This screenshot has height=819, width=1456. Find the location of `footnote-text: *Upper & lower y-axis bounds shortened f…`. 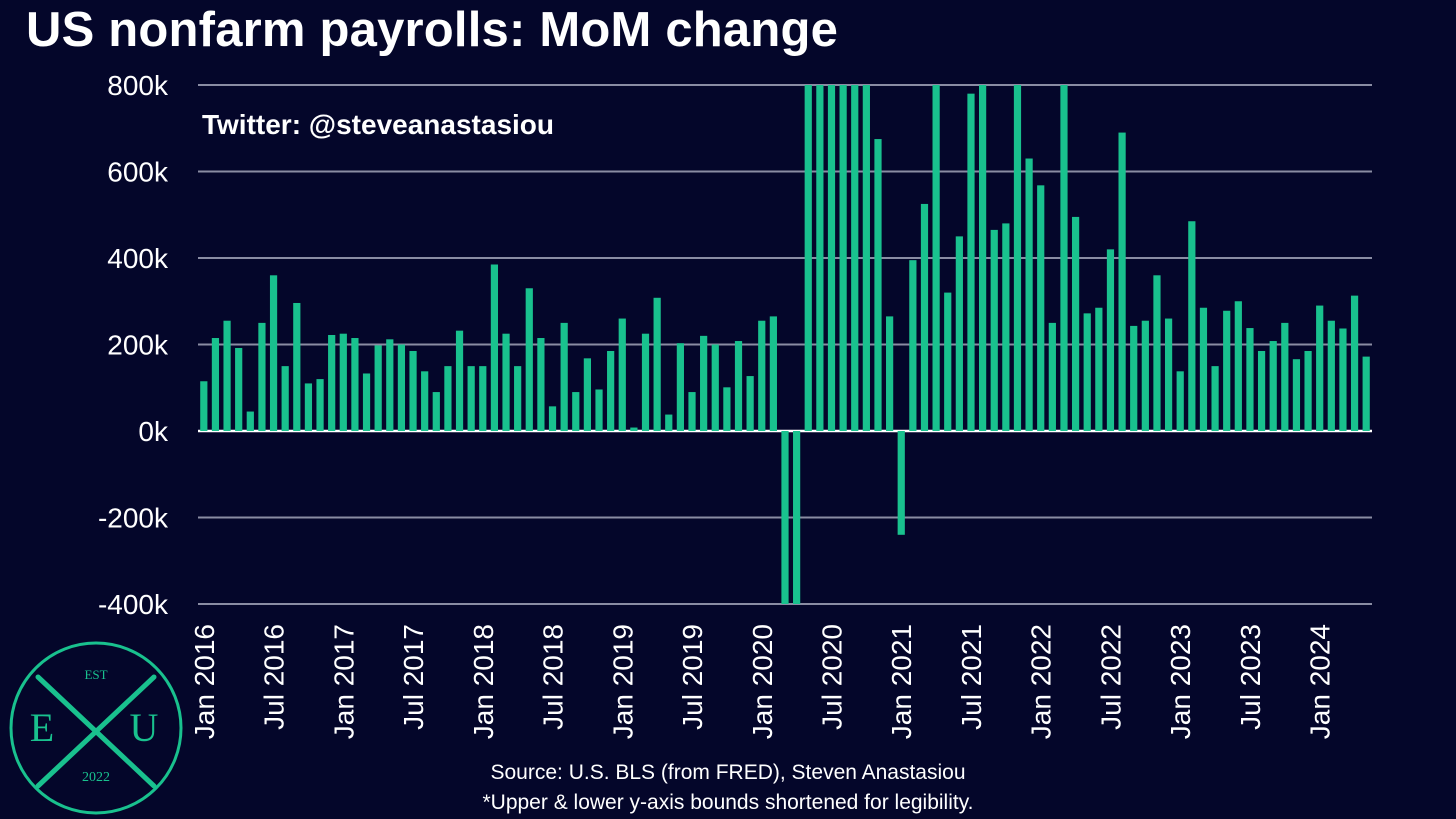

footnote-text: *Upper & lower y-axis bounds shortened f… is located at coordinates (728, 802).